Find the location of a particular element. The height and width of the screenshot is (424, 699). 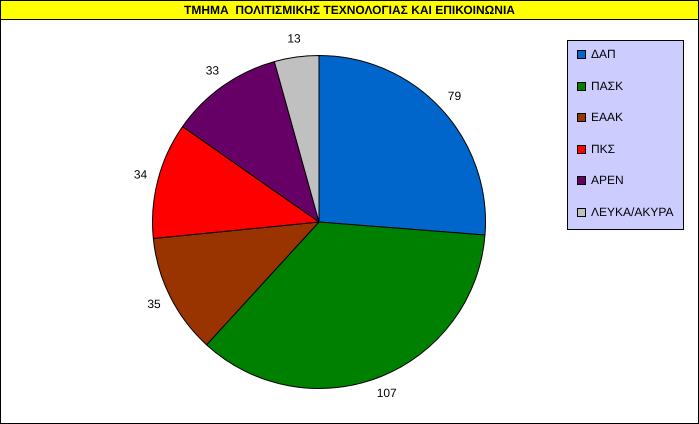

legend-label: ΠΑΣΚ is located at coordinates (607, 85).